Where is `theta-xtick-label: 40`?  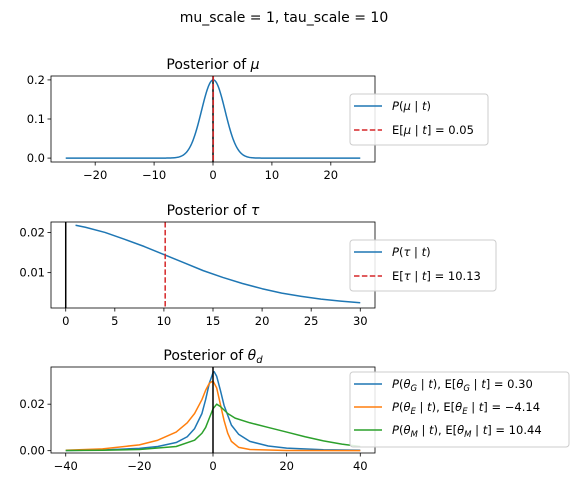
theta-xtick-label: 40 is located at coordinates (360, 466).